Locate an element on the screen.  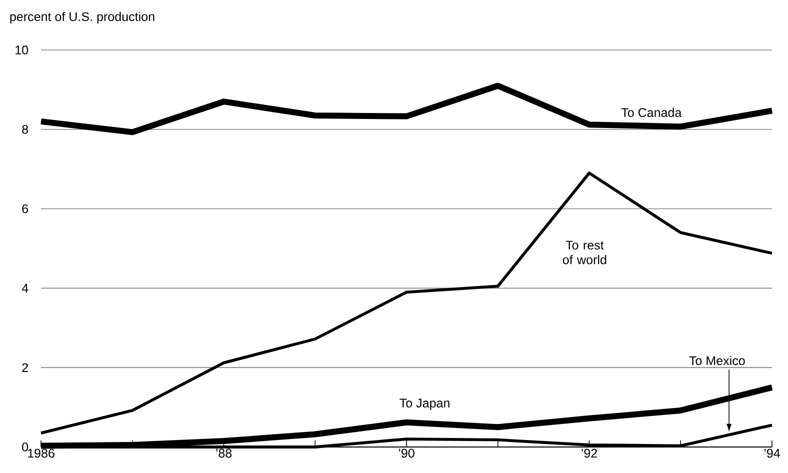
x-tick-label: ’92 is located at coordinates (589, 453).